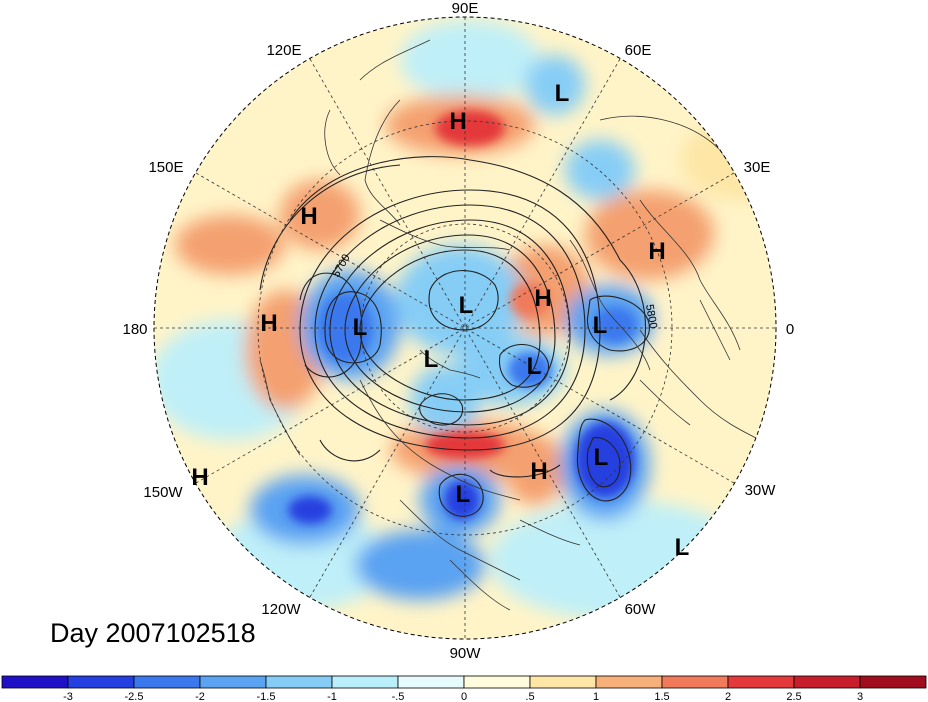  Describe the element at coordinates (600, 325) in the screenshot. I see `low-center-europe: L` at that location.